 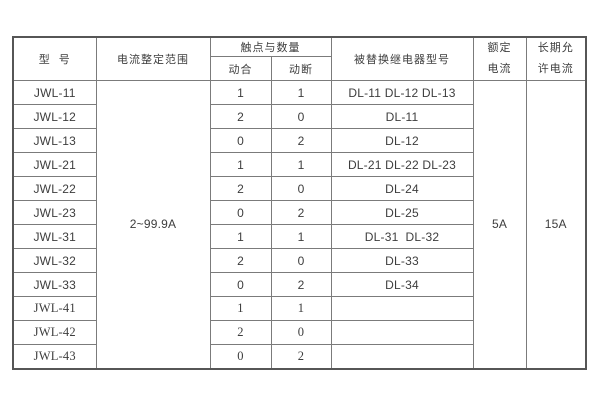 I want to click on model-cell: JWL-23, so click(x=54, y=212).